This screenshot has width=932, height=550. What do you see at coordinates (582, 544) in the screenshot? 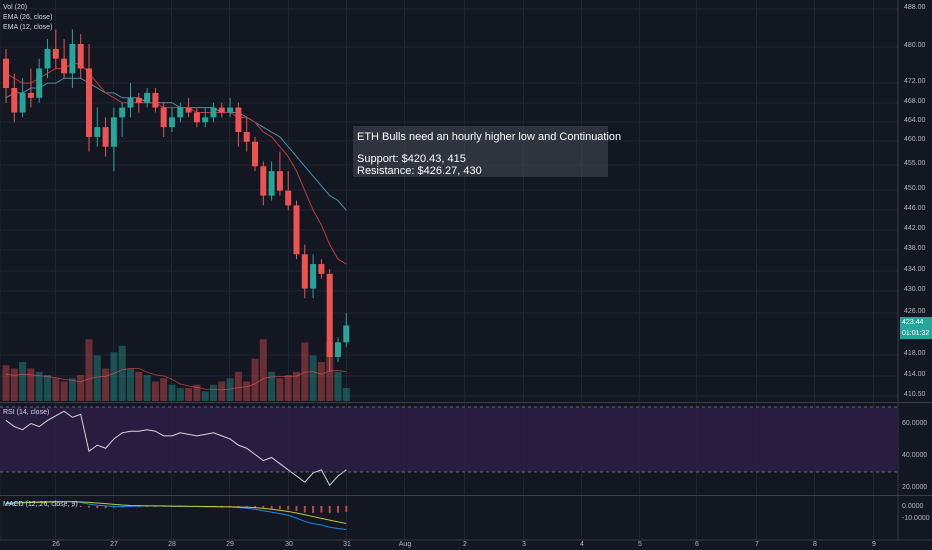
I see `time-axis-tick: 4` at bounding box center [582, 544].